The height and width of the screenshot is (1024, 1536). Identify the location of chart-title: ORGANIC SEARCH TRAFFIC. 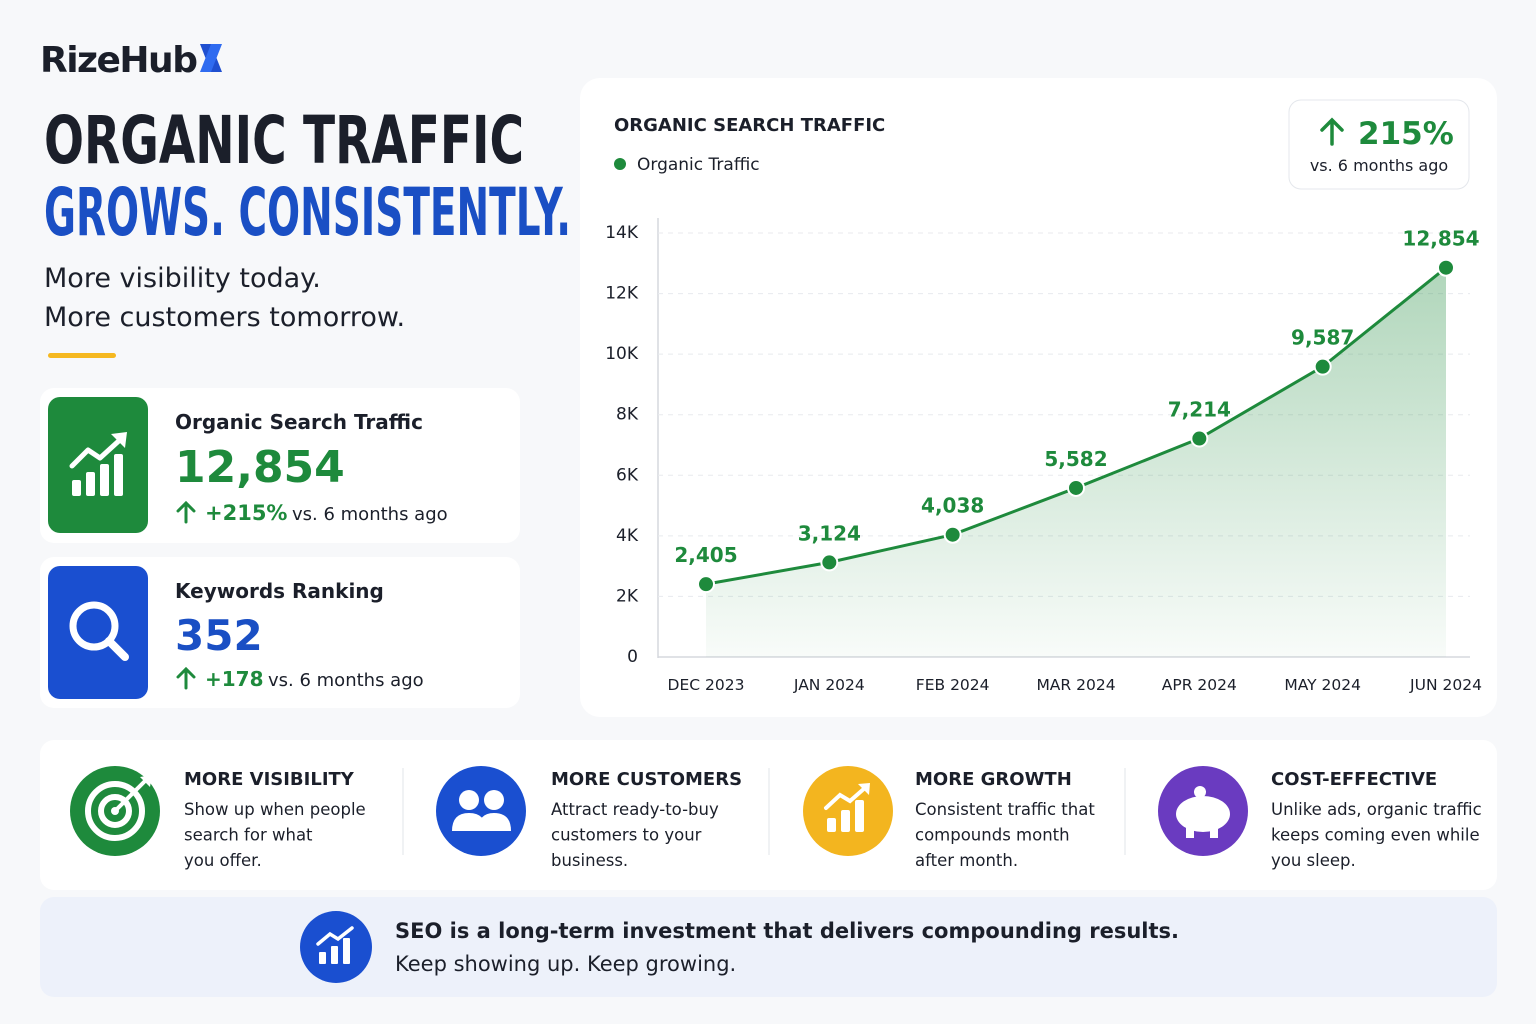
(749, 125).